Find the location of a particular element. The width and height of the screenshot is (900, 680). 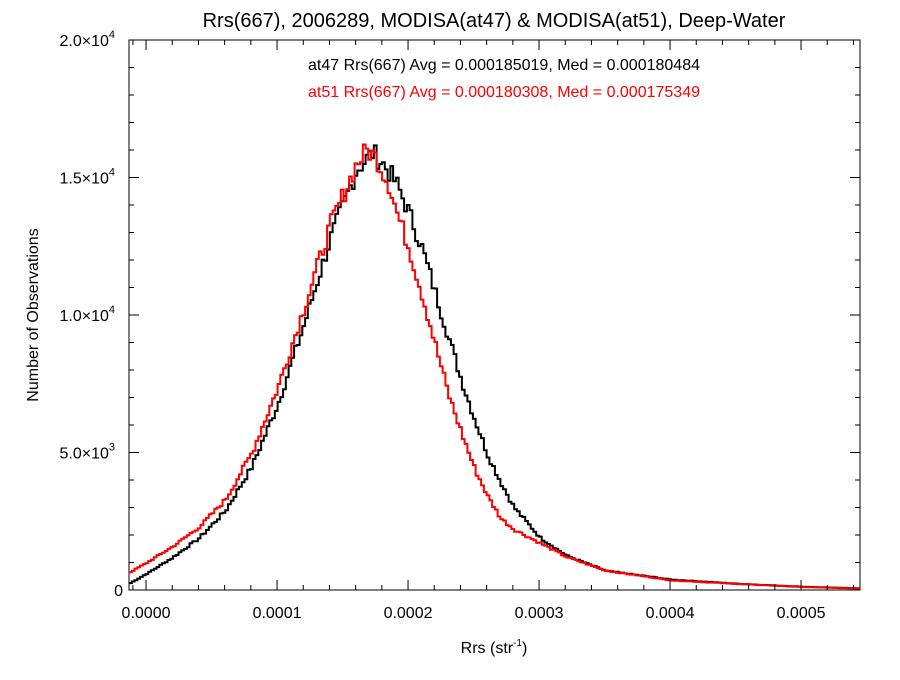

y-tick-label: 2.0×10⁴ is located at coordinates (87, 39).